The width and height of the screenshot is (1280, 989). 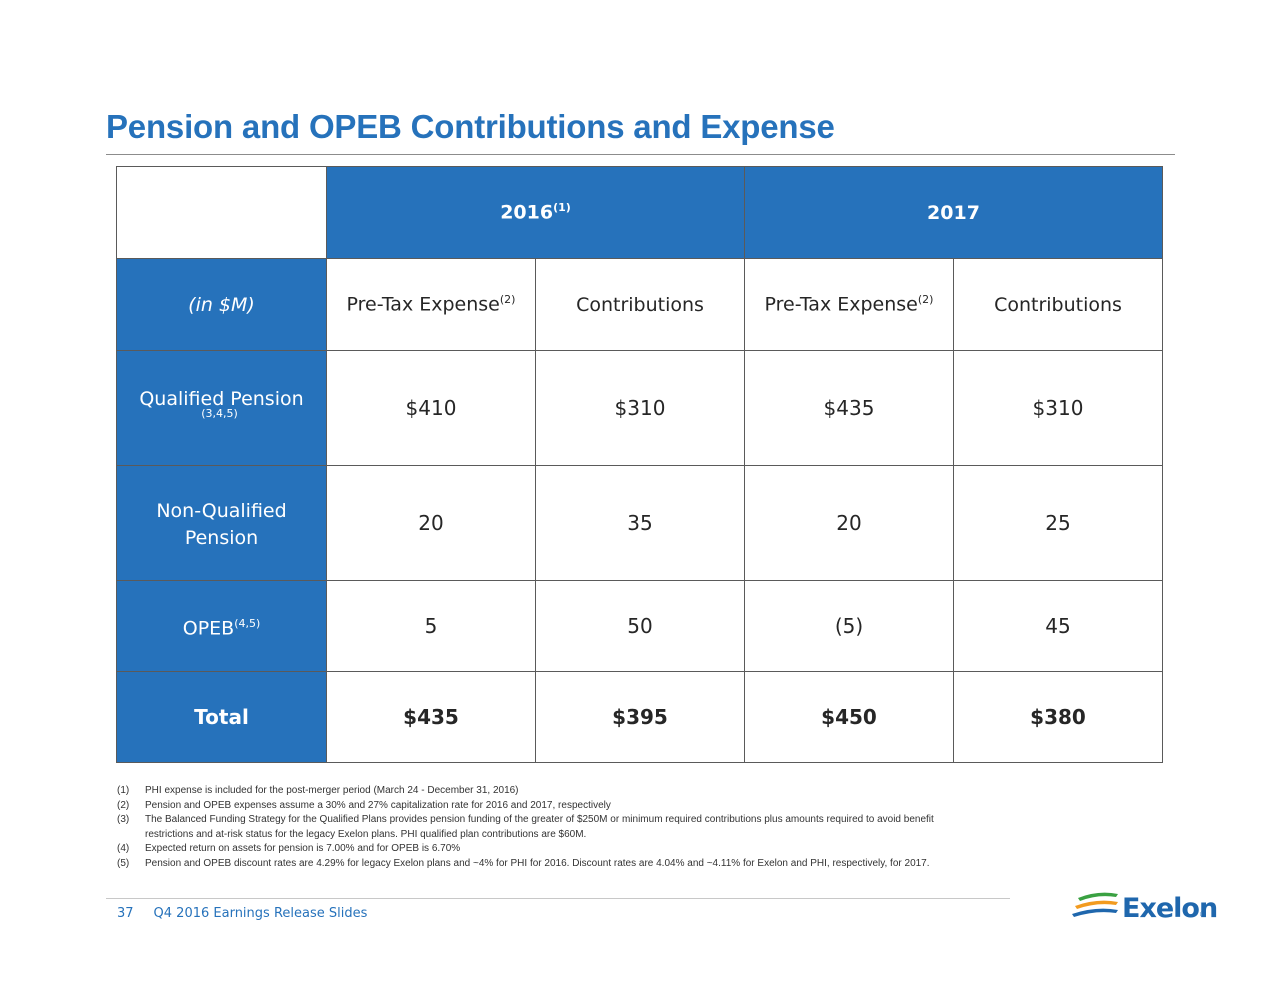 What do you see at coordinates (221, 511) in the screenshot?
I see `row-label-text: Non-Qualified` at bounding box center [221, 511].